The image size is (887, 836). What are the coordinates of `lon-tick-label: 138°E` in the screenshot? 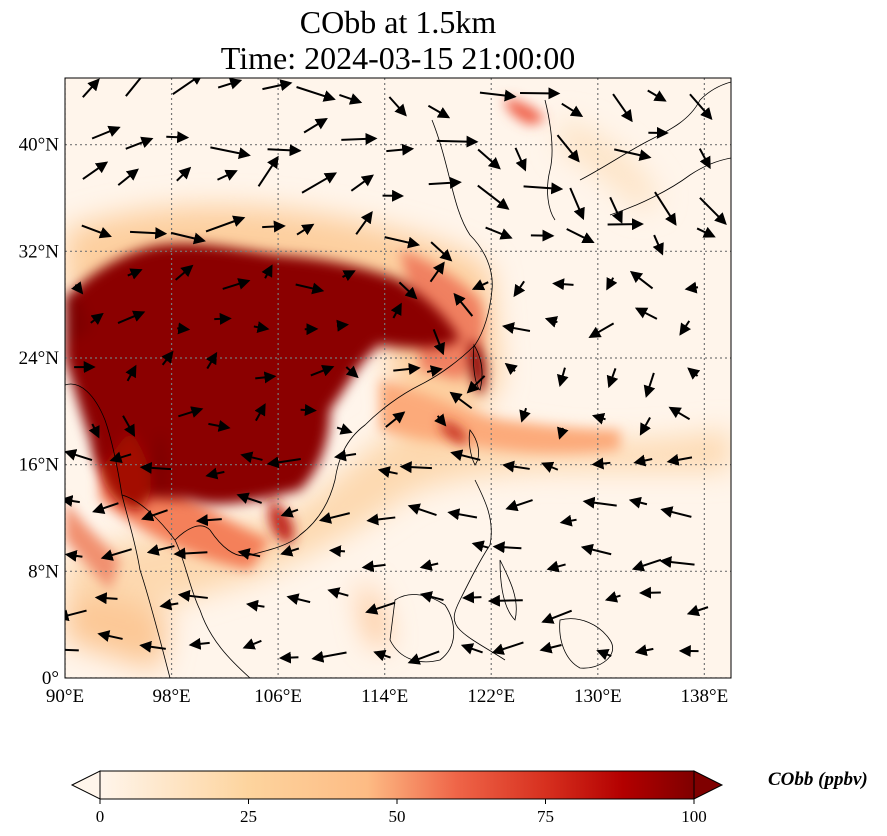 It's located at (705, 696).